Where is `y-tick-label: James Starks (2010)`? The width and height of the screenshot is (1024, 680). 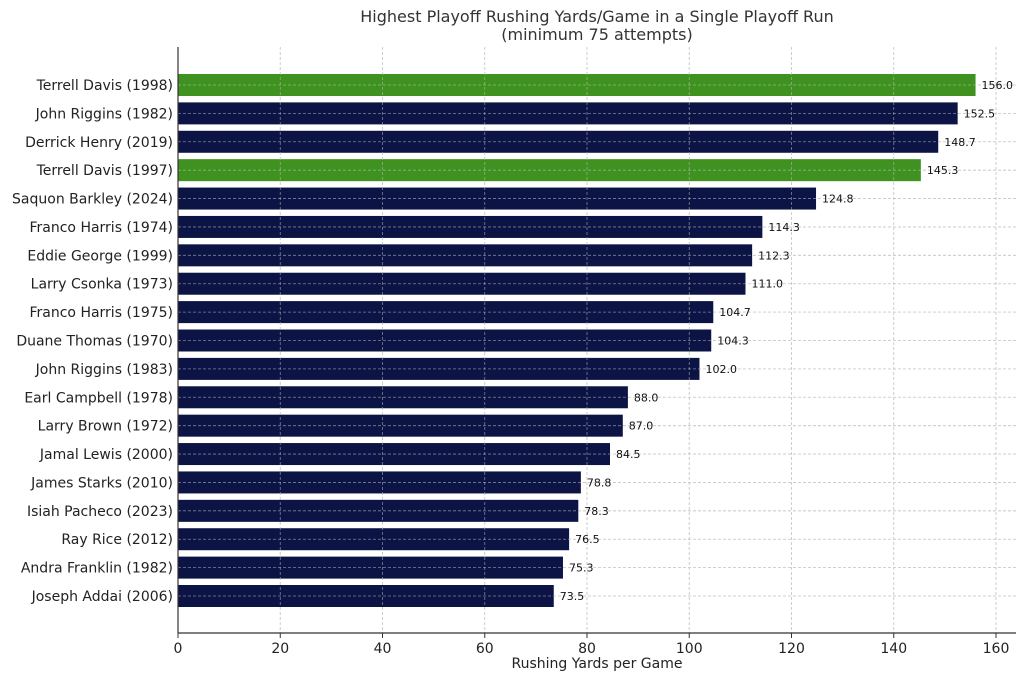 y-tick-label: James Starks (2010) is located at coordinates (101, 483).